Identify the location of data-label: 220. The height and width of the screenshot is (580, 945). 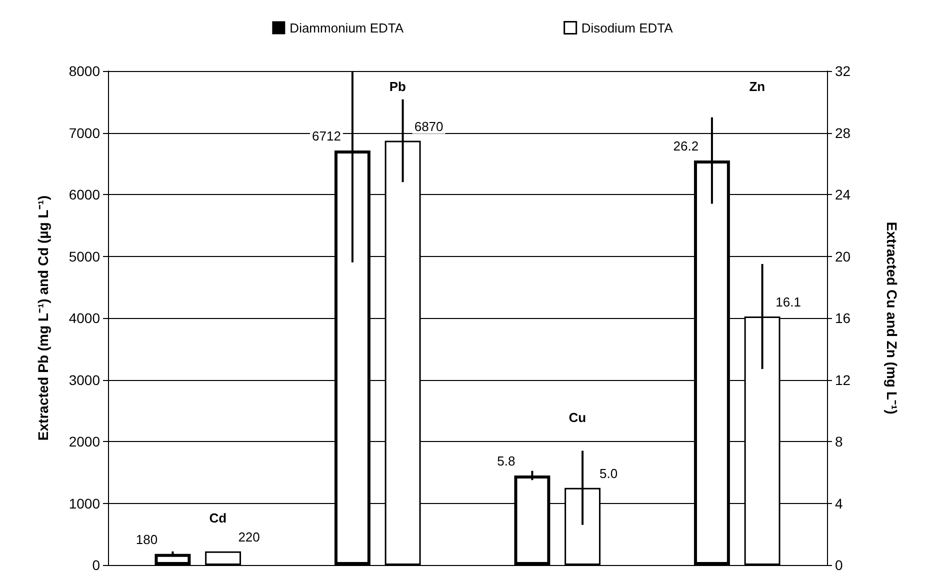
(249, 536).